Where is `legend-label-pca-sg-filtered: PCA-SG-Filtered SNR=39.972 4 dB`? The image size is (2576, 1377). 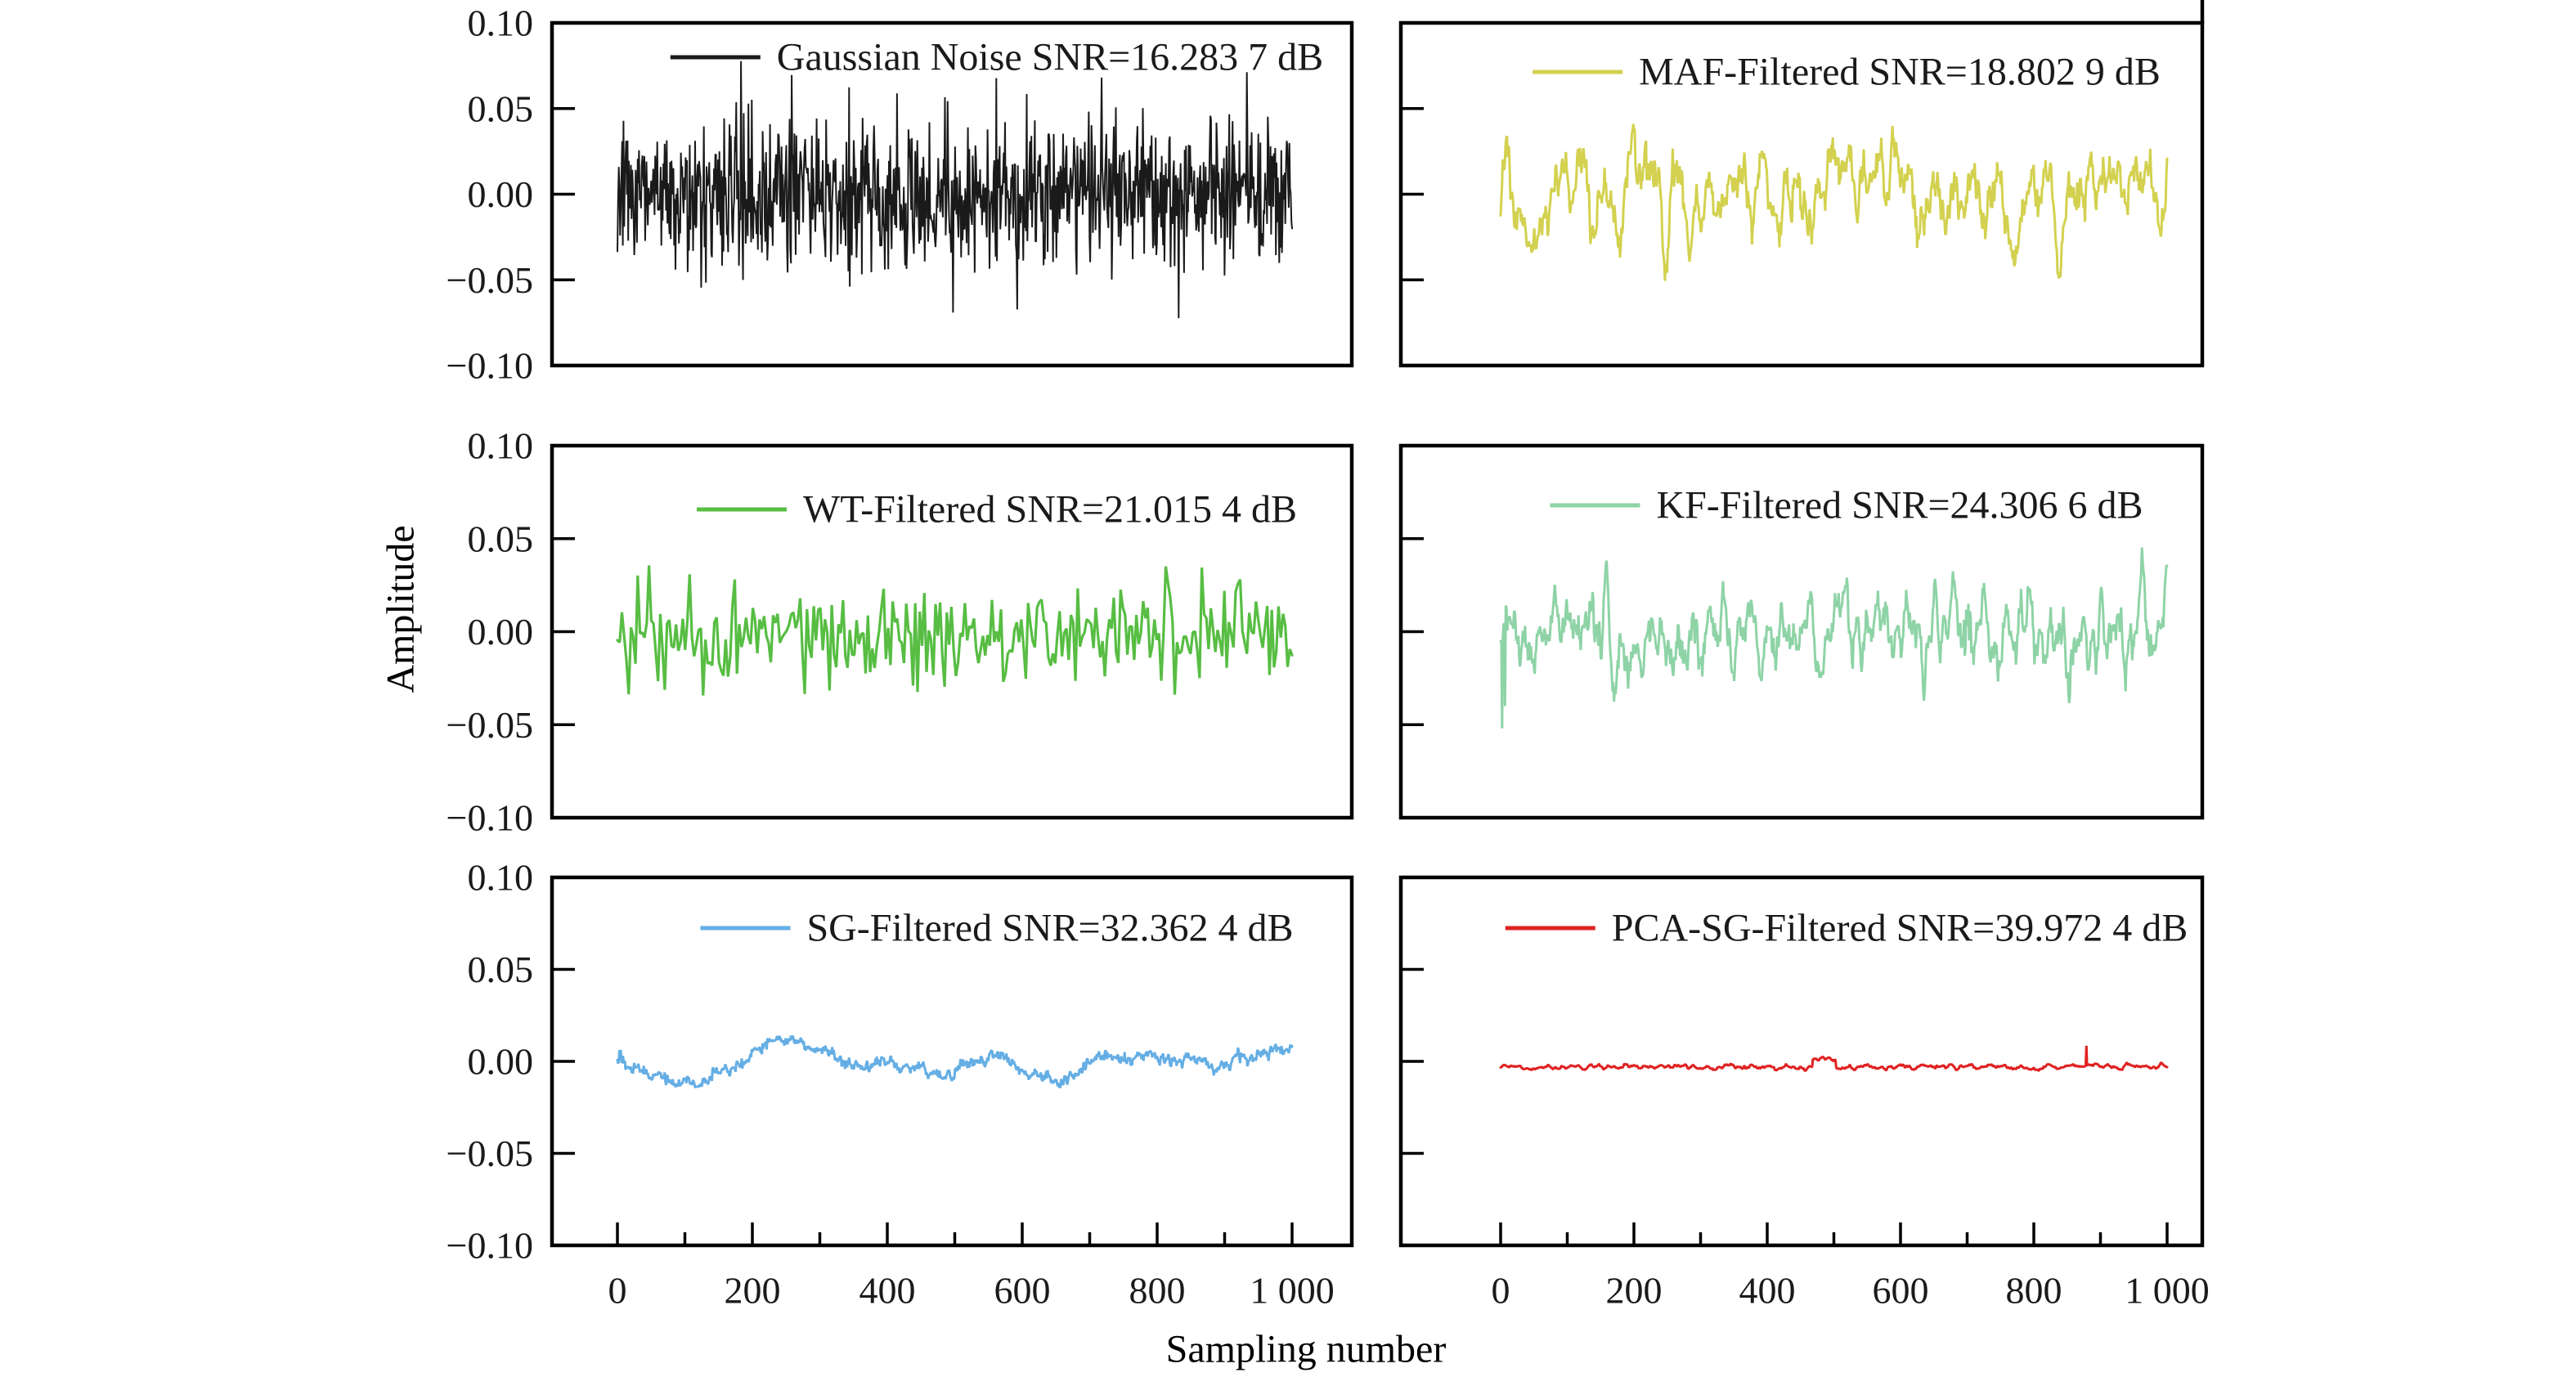 legend-label-pca-sg-filtered: PCA-SG-Filtered SNR=39.972 4 dB is located at coordinates (1900, 928).